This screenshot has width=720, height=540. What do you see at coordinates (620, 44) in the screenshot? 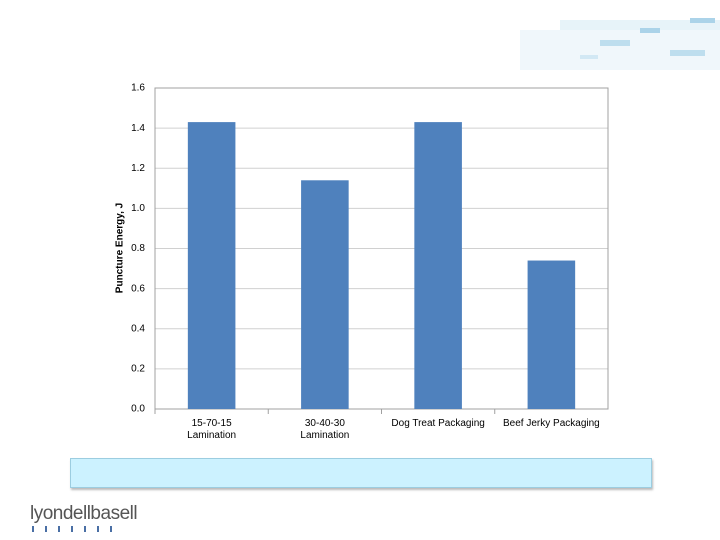
I see `decoration` at bounding box center [620, 44].